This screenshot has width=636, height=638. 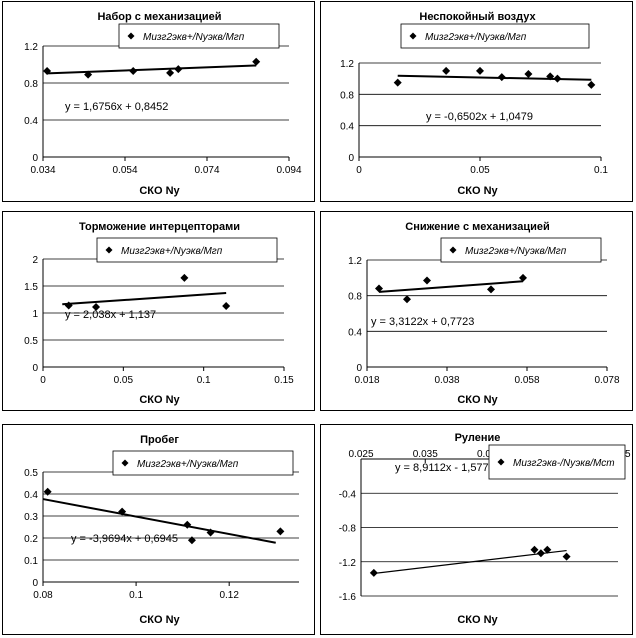 What do you see at coordinates (360, 454) in the screenshot?
I see `x-tick-label: 0.025` at bounding box center [360, 454].